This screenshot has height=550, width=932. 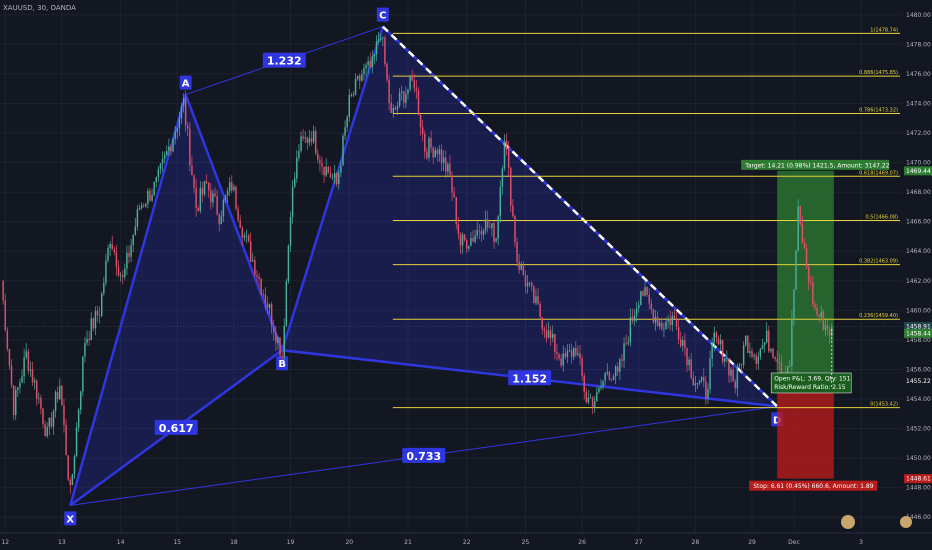 What do you see at coordinates (918, 488) in the screenshot?
I see `y-tick-label: 1448.00` at bounding box center [918, 488].